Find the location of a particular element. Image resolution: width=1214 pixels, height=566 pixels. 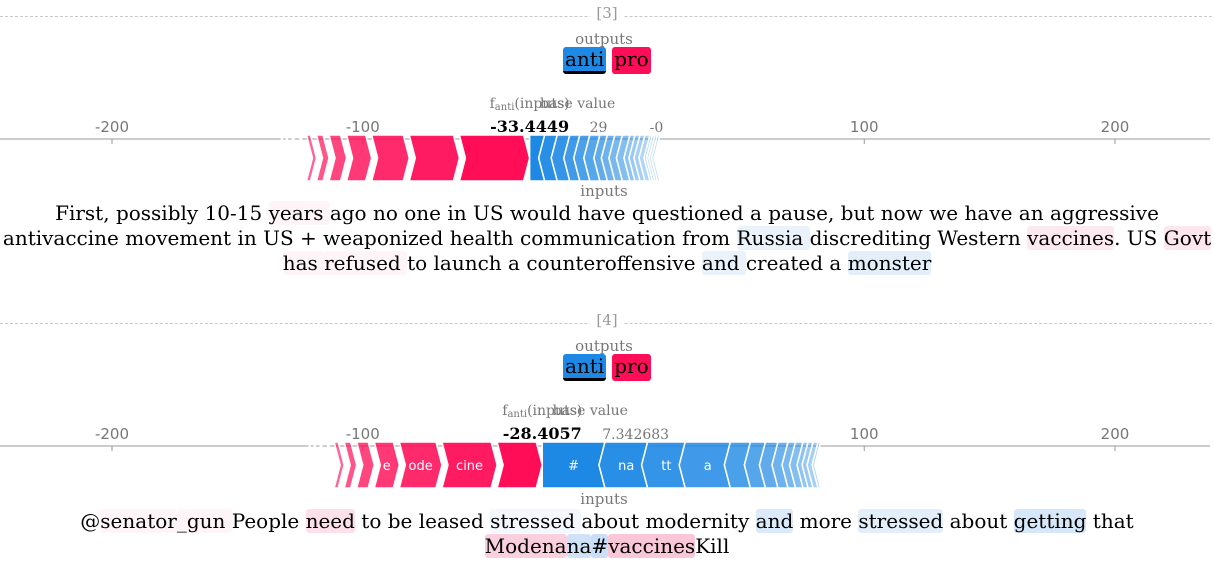

input-token: leased is located at coordinates (454, 521).